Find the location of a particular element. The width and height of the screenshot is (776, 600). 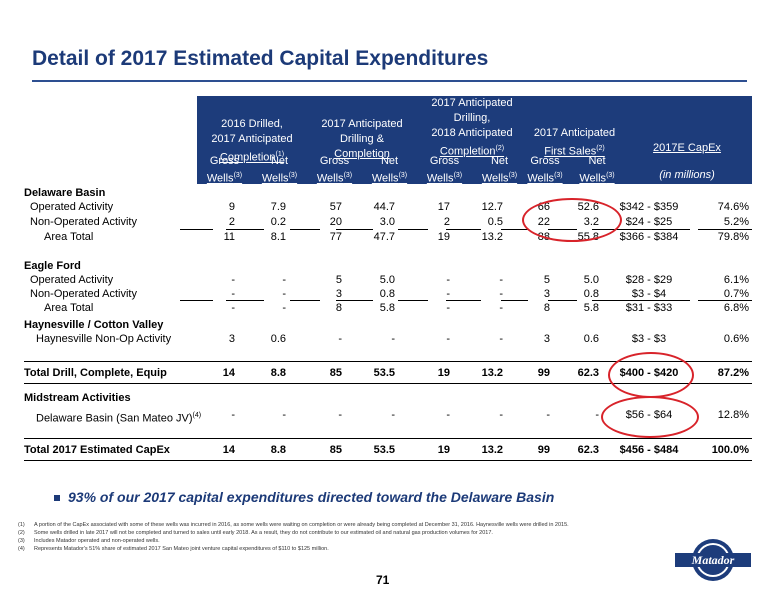

cell-net-1: - is located at coordinates (284, 415).